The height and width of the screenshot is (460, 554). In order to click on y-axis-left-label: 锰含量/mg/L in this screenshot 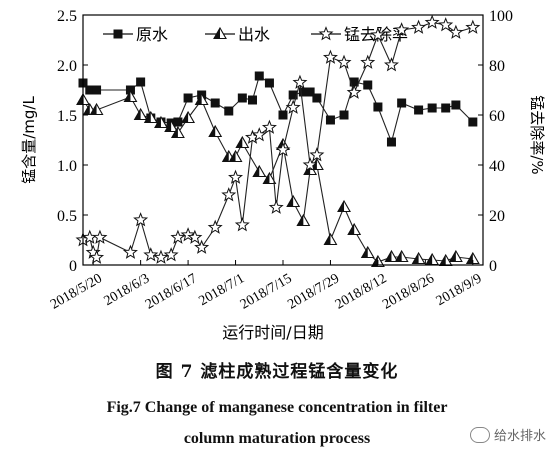, I will do `click(29, 140)`.